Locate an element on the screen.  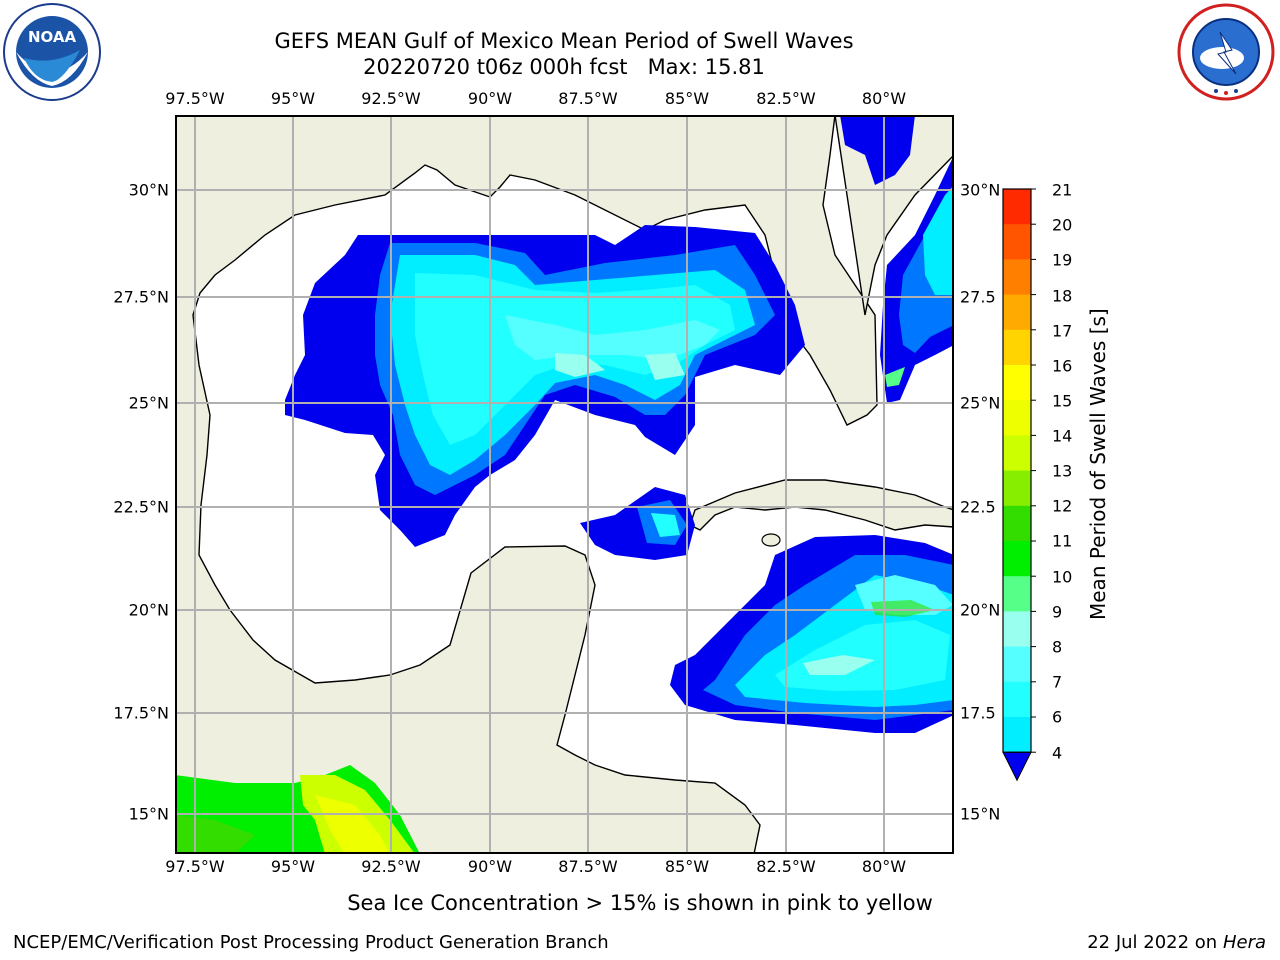
colorbar-label: 11 is located at coordinates (1062, 541).